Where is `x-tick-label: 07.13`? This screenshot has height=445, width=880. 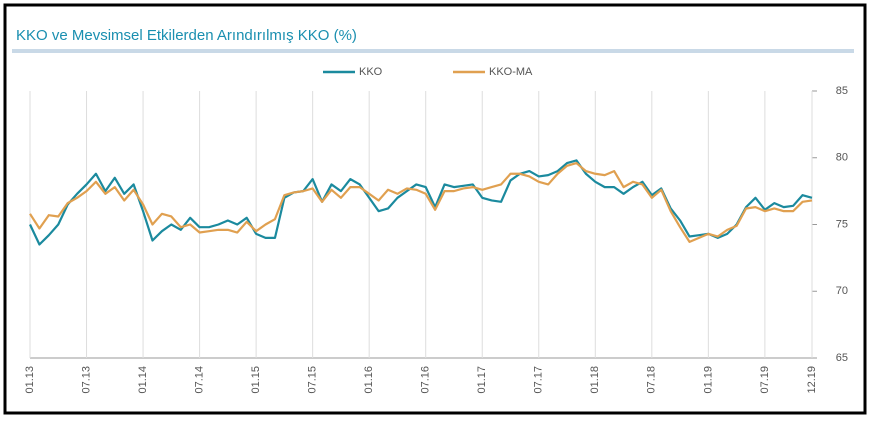
x-tick-label: 07.13 is located at coordinates (86, 380).